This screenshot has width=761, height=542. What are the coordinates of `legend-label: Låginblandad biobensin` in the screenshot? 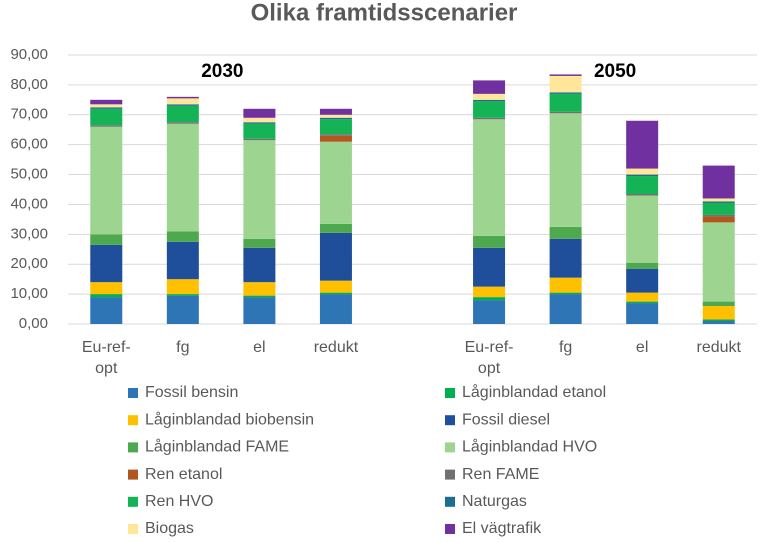 It's located at (229, 419).